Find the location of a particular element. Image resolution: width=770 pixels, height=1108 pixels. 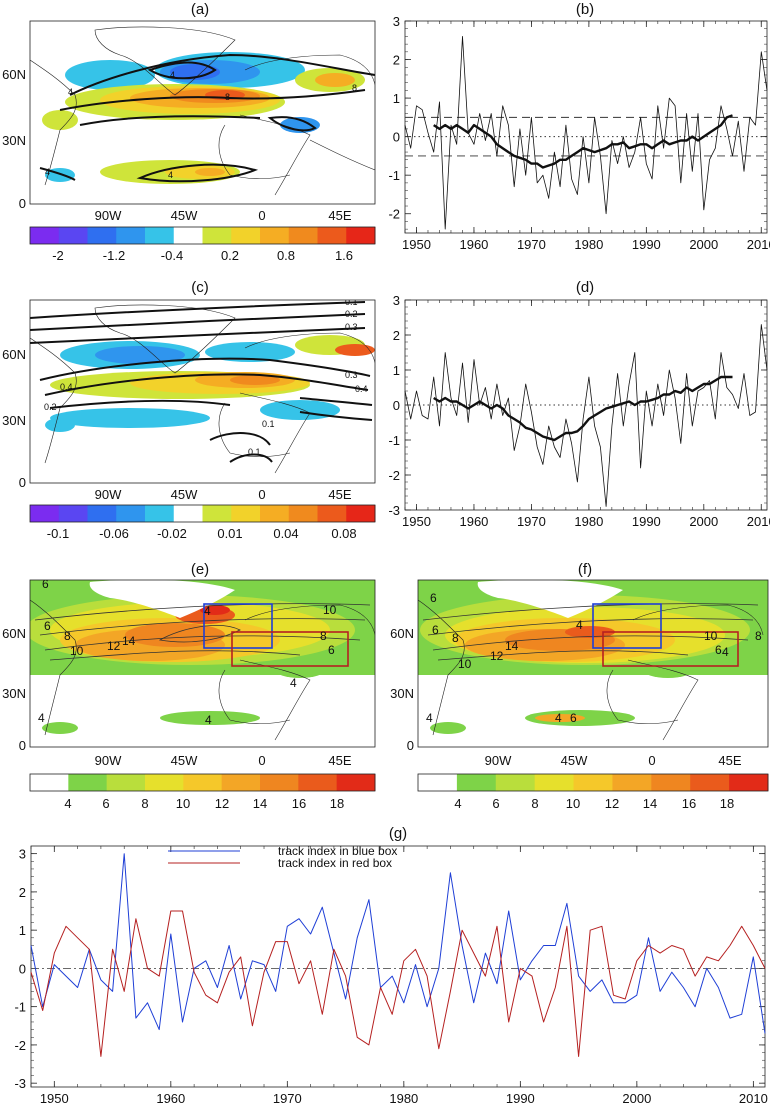

legend-label: track index in blue box is located at coordinates (337, 851).